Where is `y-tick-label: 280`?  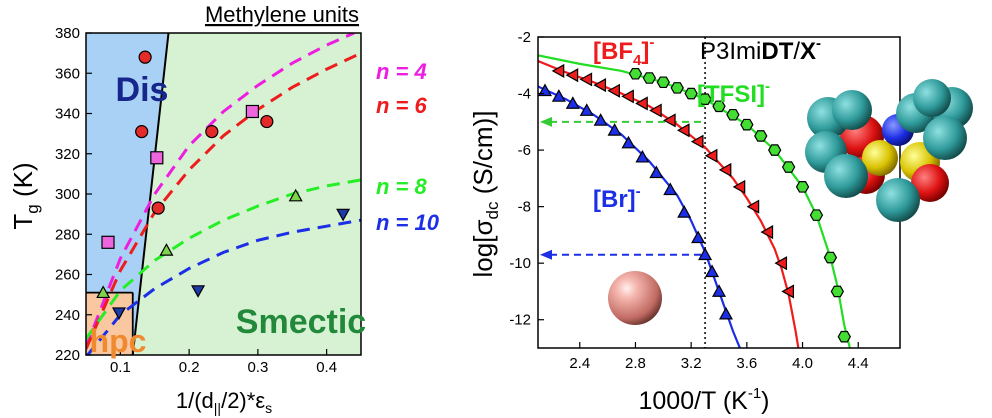
y-tick-label: 280 is located at coordinates (67, 234).